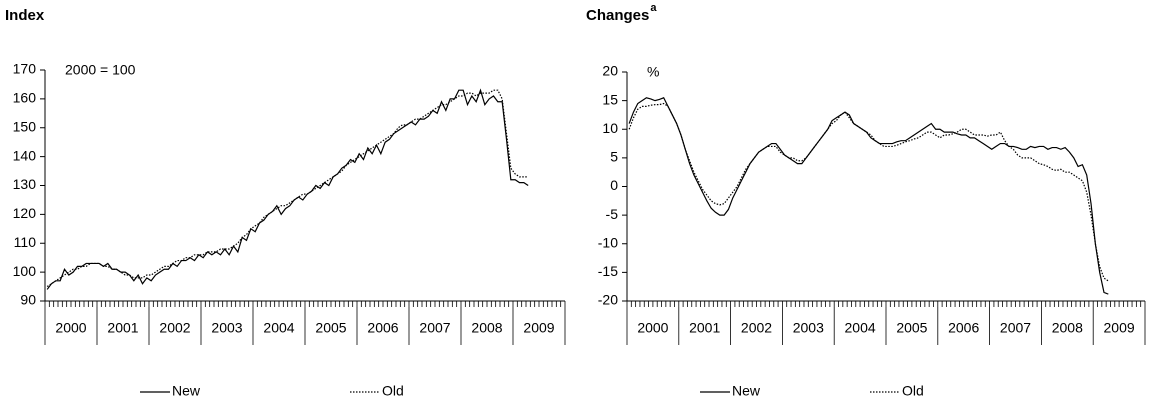 The image size is (1149, 403). I want to click on chart-title: Changes, so click(617, 15).